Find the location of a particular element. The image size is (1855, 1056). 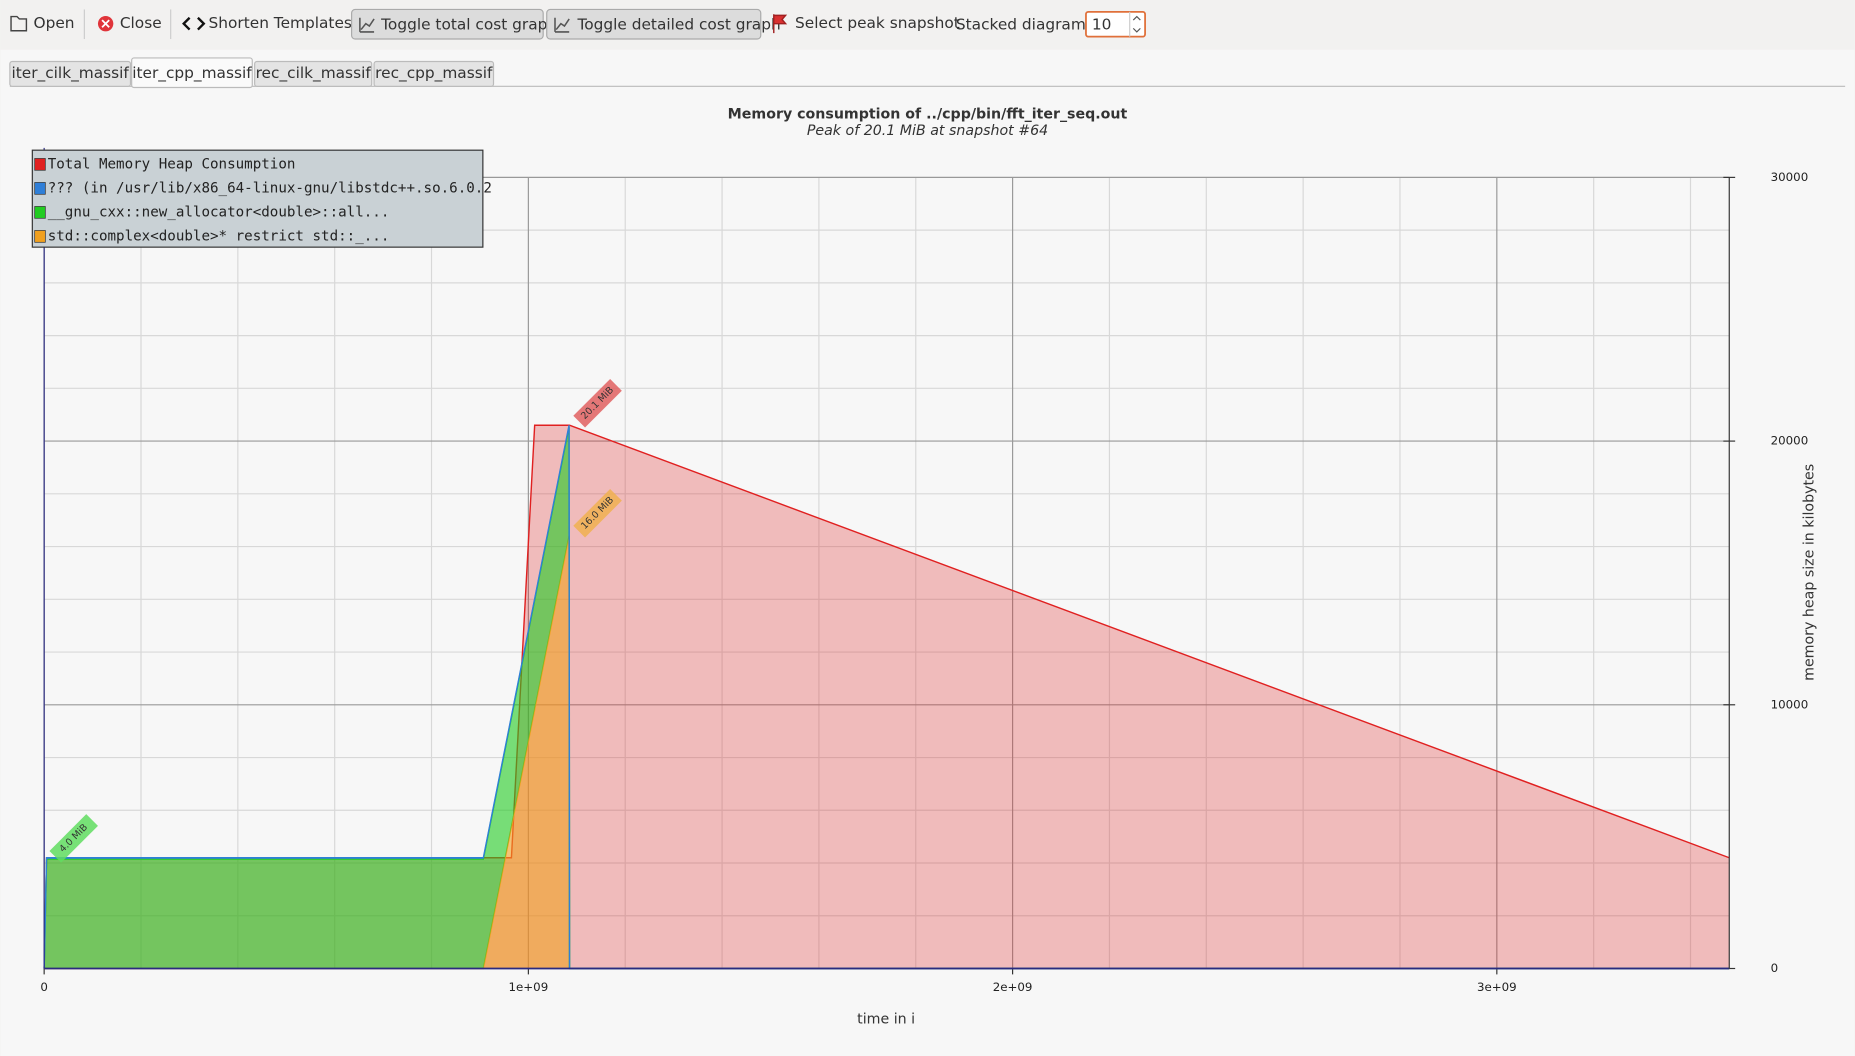

y-axis-label: memory heap size in kilobytes is located at coordinates (1810, 572).